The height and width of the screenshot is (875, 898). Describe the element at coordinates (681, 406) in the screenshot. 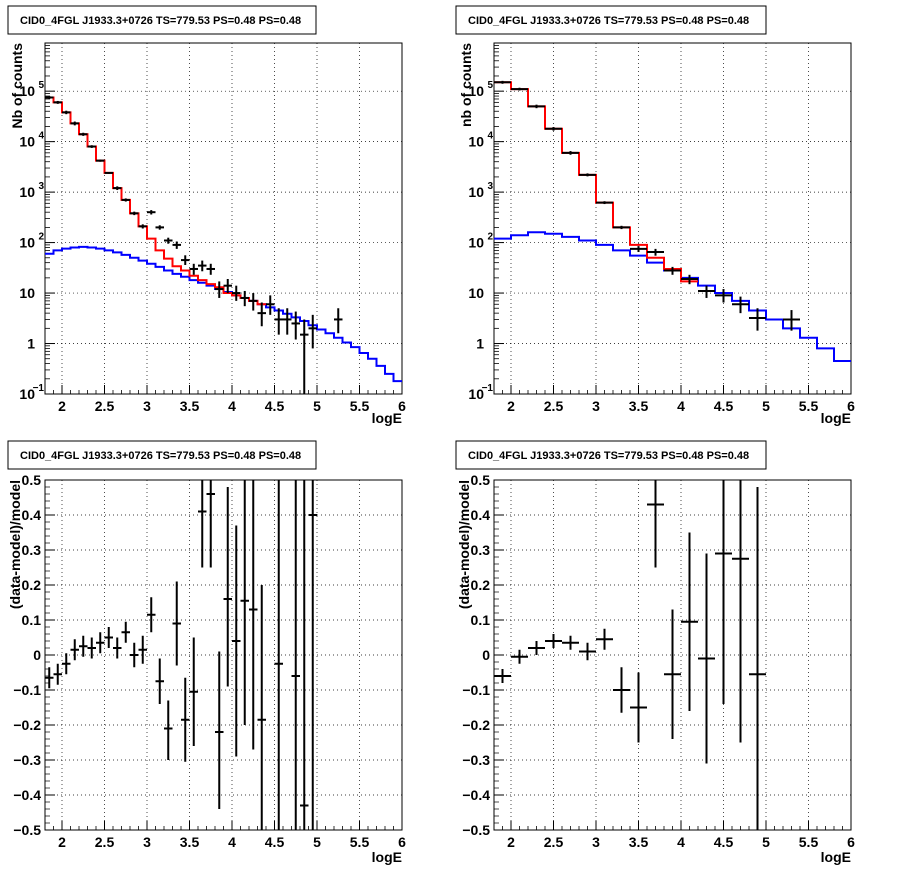

I see `x-tick-label: 4` at that location.